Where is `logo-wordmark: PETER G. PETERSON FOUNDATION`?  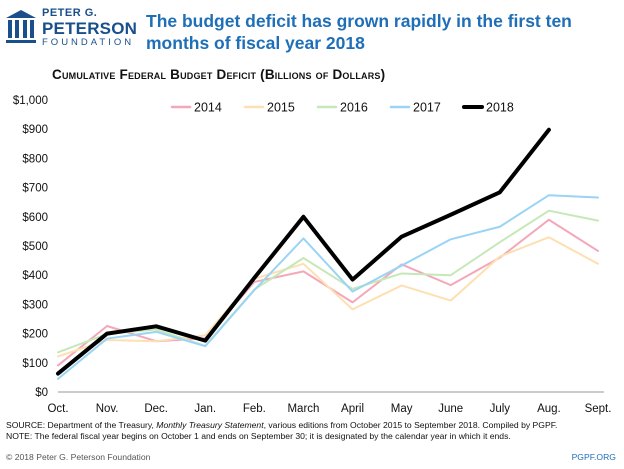 logo-wordmark: PETER G. PETERSON FOUNDATION is located at coordinates (89, 28).